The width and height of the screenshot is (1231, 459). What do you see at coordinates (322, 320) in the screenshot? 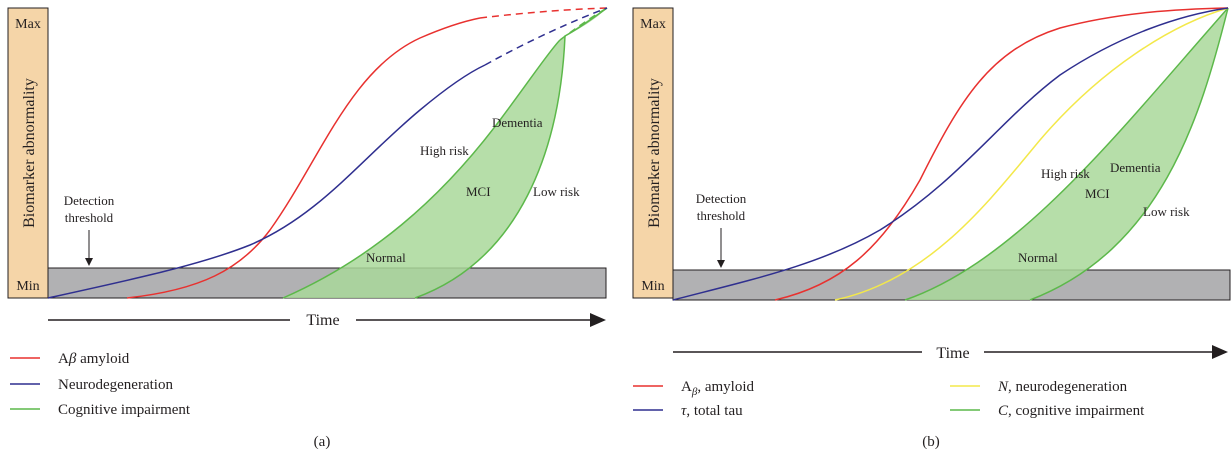
I see `panel-a-time-title: Time` at bounding box center [322, 320].